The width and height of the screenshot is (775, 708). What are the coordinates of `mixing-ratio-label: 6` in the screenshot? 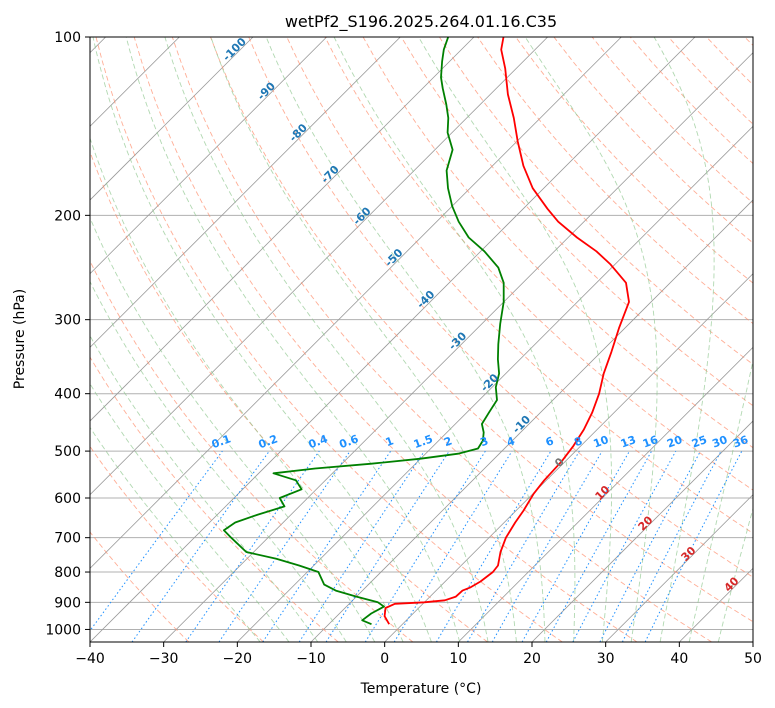 It's located at (550, 441).